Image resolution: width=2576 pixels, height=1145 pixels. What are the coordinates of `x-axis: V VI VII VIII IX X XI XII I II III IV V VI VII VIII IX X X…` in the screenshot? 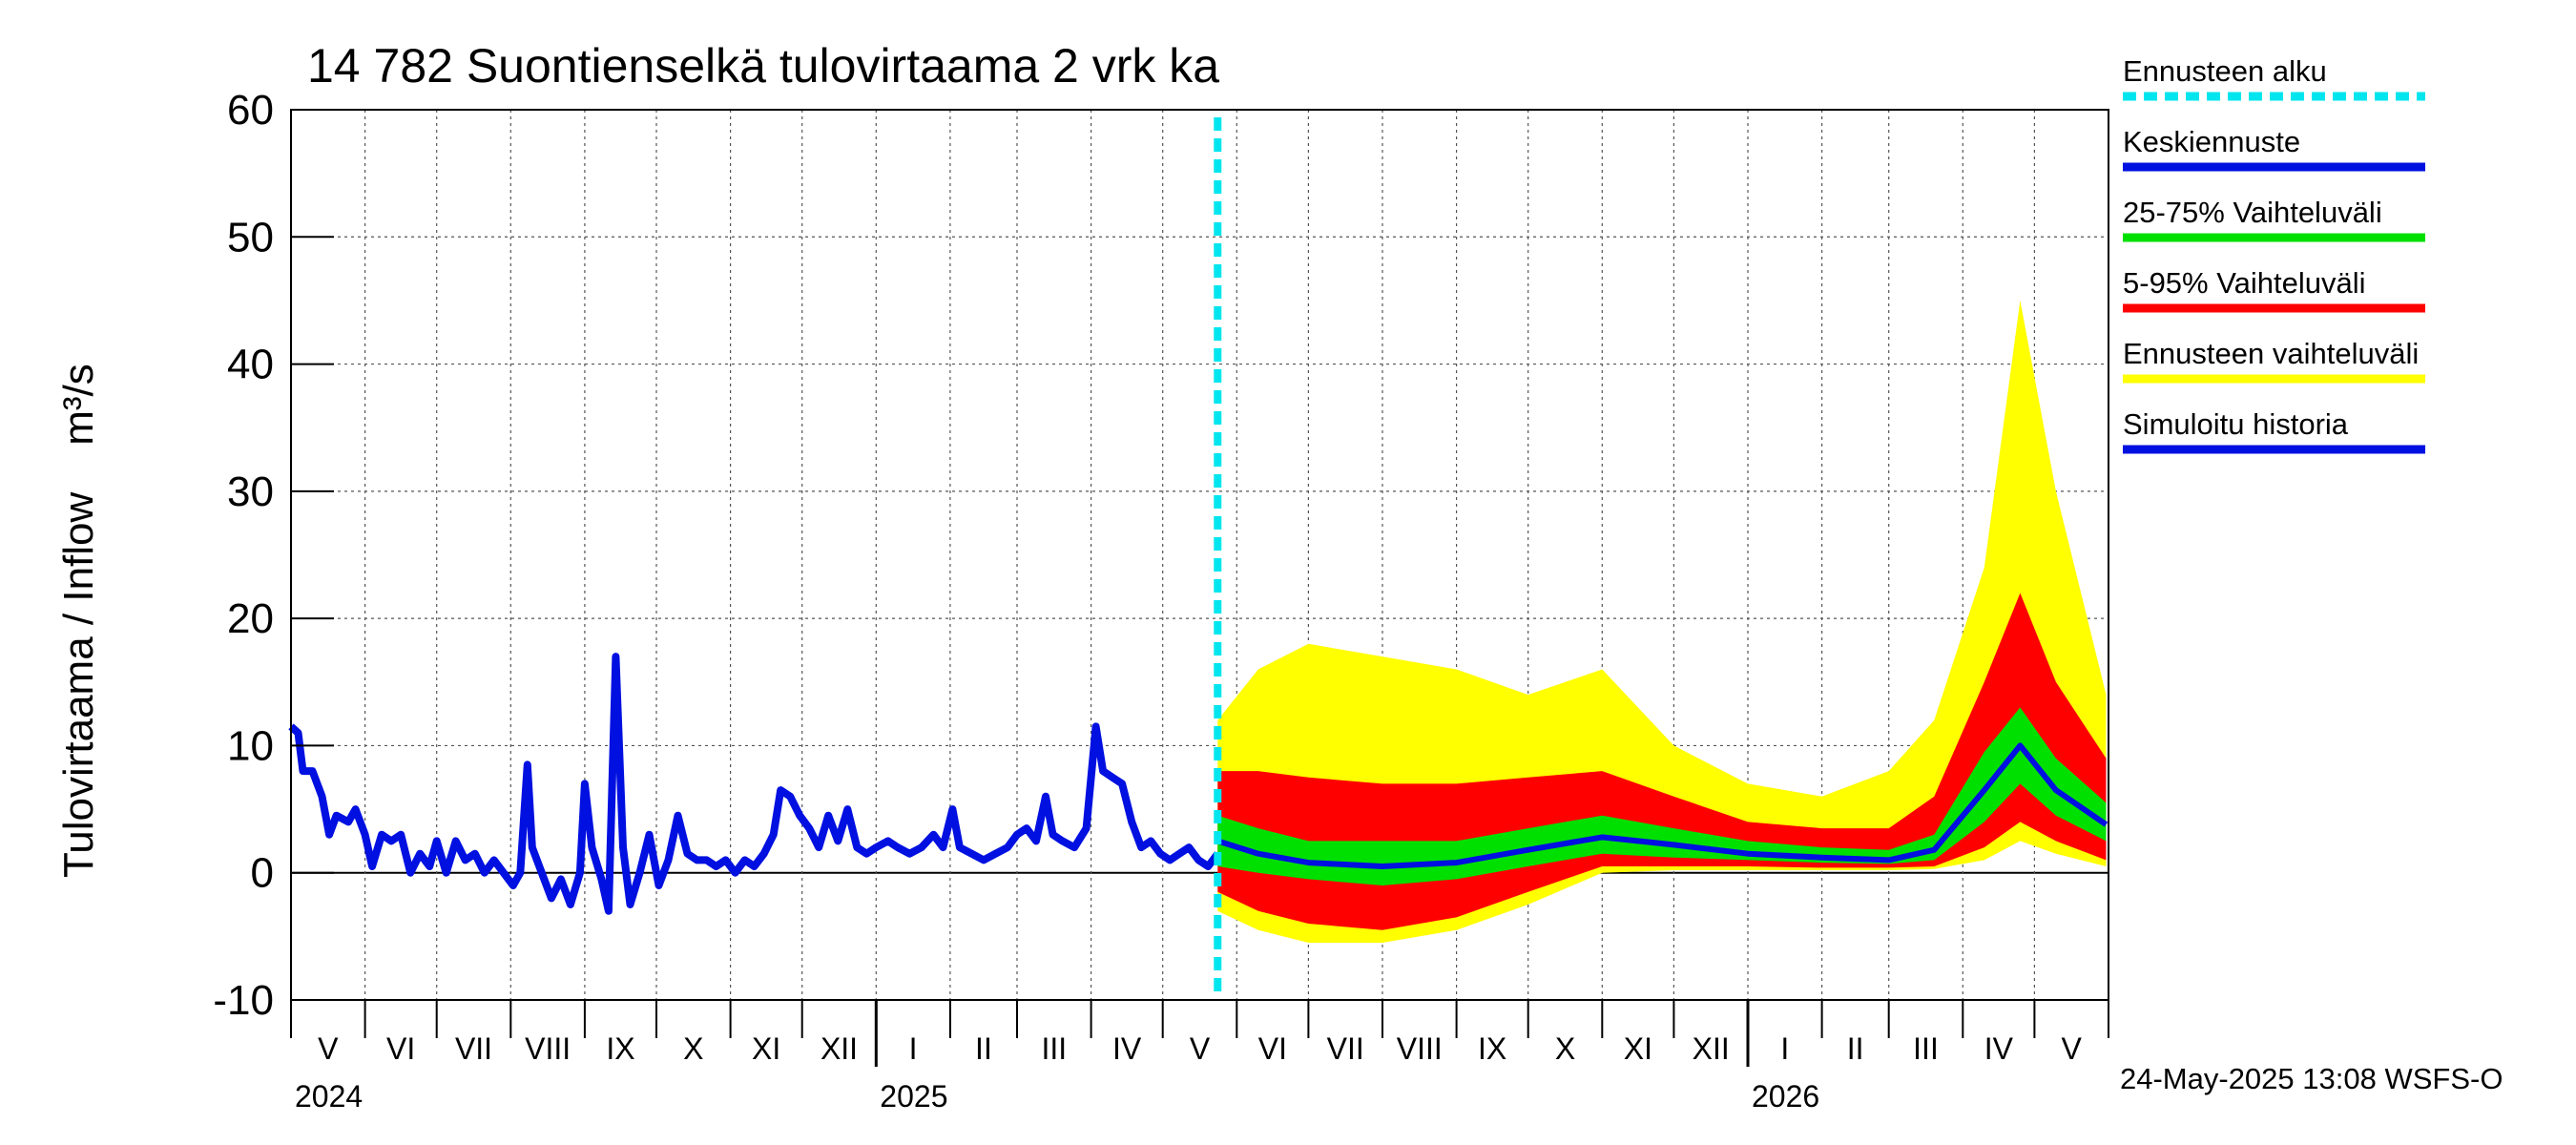 It's located at (1199, 1057).